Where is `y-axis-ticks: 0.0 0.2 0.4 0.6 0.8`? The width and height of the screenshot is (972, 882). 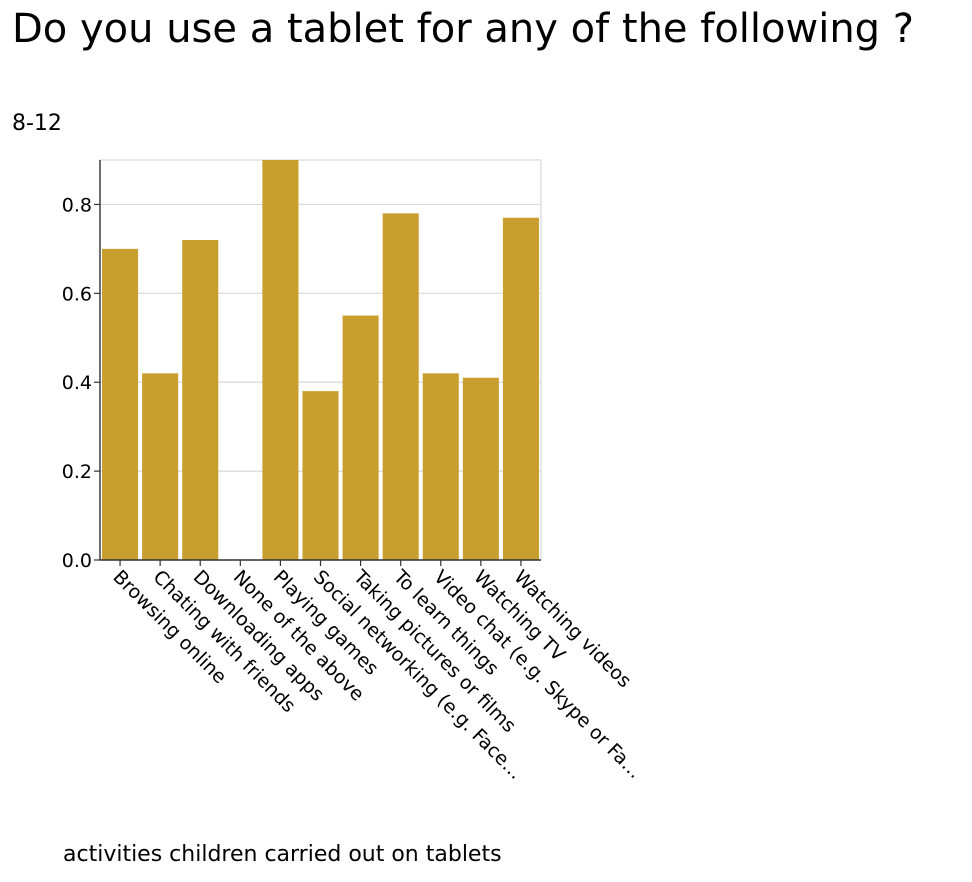
y-axis-ticks: 0.0 0.2 0.4 0.6 0.8 is located at coordinates (81, 383).